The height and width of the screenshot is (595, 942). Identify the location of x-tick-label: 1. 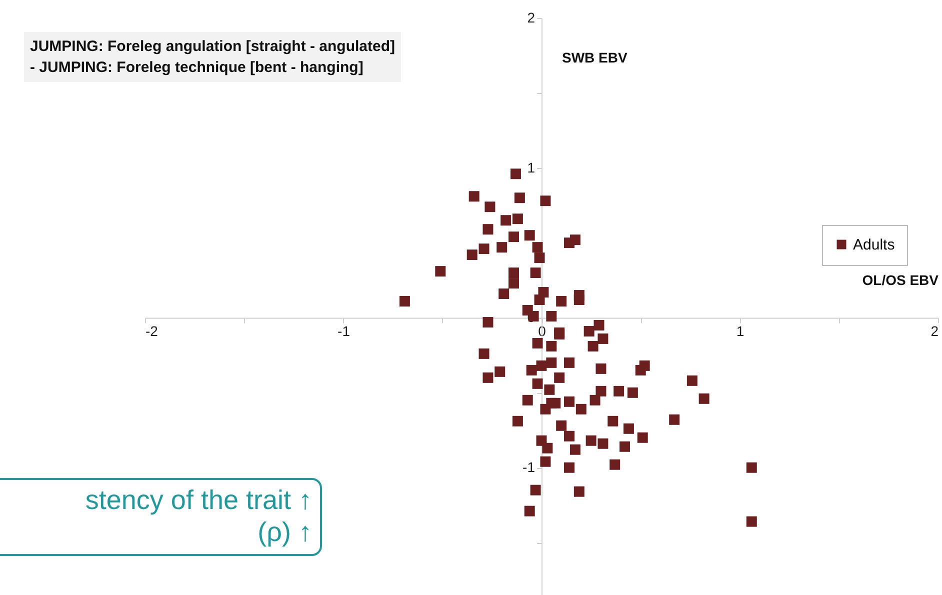
(740, 331).